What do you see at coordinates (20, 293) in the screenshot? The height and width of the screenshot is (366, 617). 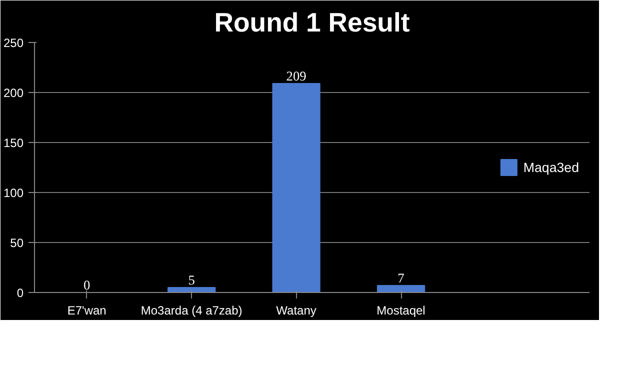 I see `y-tick-label: 0` at bounding box center [20, 293].